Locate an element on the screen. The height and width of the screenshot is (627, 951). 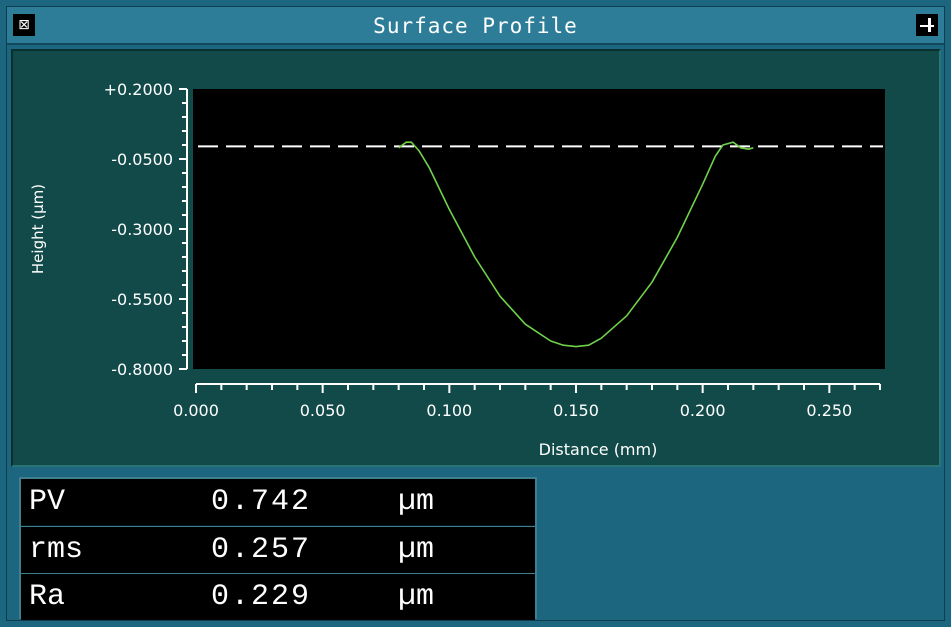
stat-value: 0.229 is located at coordinates (261, 597).